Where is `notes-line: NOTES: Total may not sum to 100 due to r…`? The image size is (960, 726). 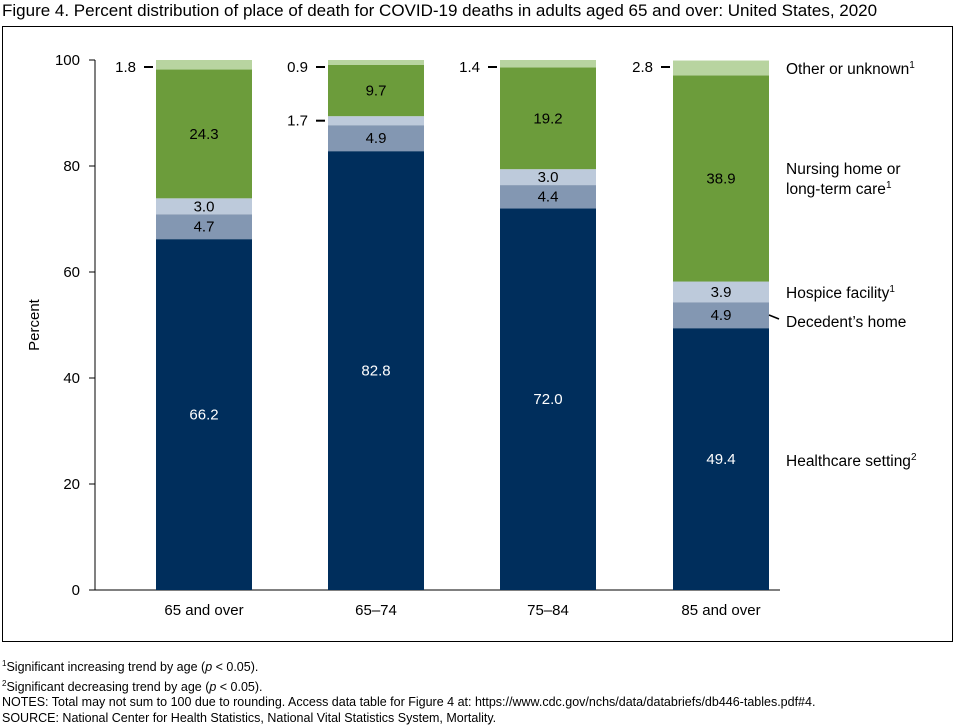
notes-line: NOTES: Total may not sum to 100 due to r… is located at coordinates (409, 702).